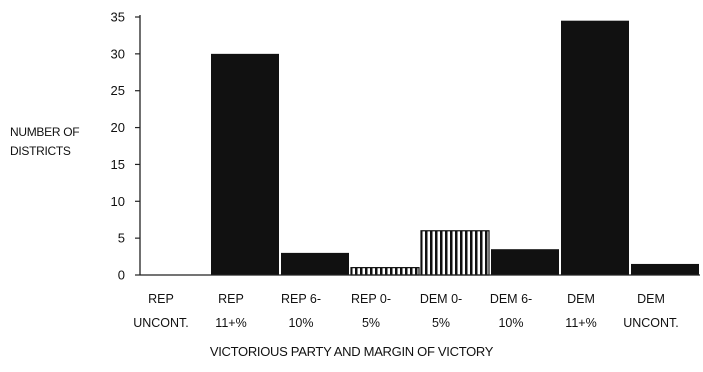  What do you see at coordinates (118, 53) in the screenshot?
I see `y-tick-label: 30` at bounding box center [118, 53].